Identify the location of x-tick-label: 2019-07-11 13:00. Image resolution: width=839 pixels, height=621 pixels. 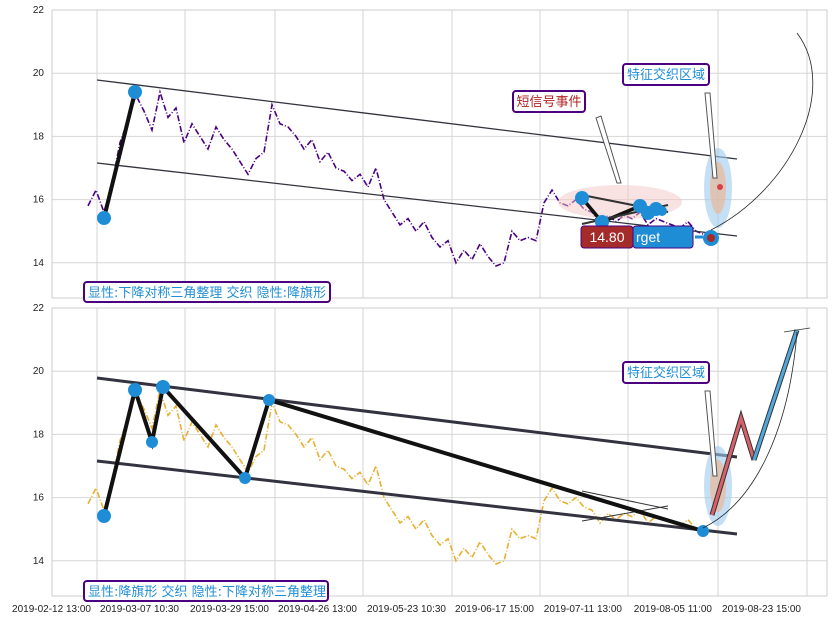
(583, 609).